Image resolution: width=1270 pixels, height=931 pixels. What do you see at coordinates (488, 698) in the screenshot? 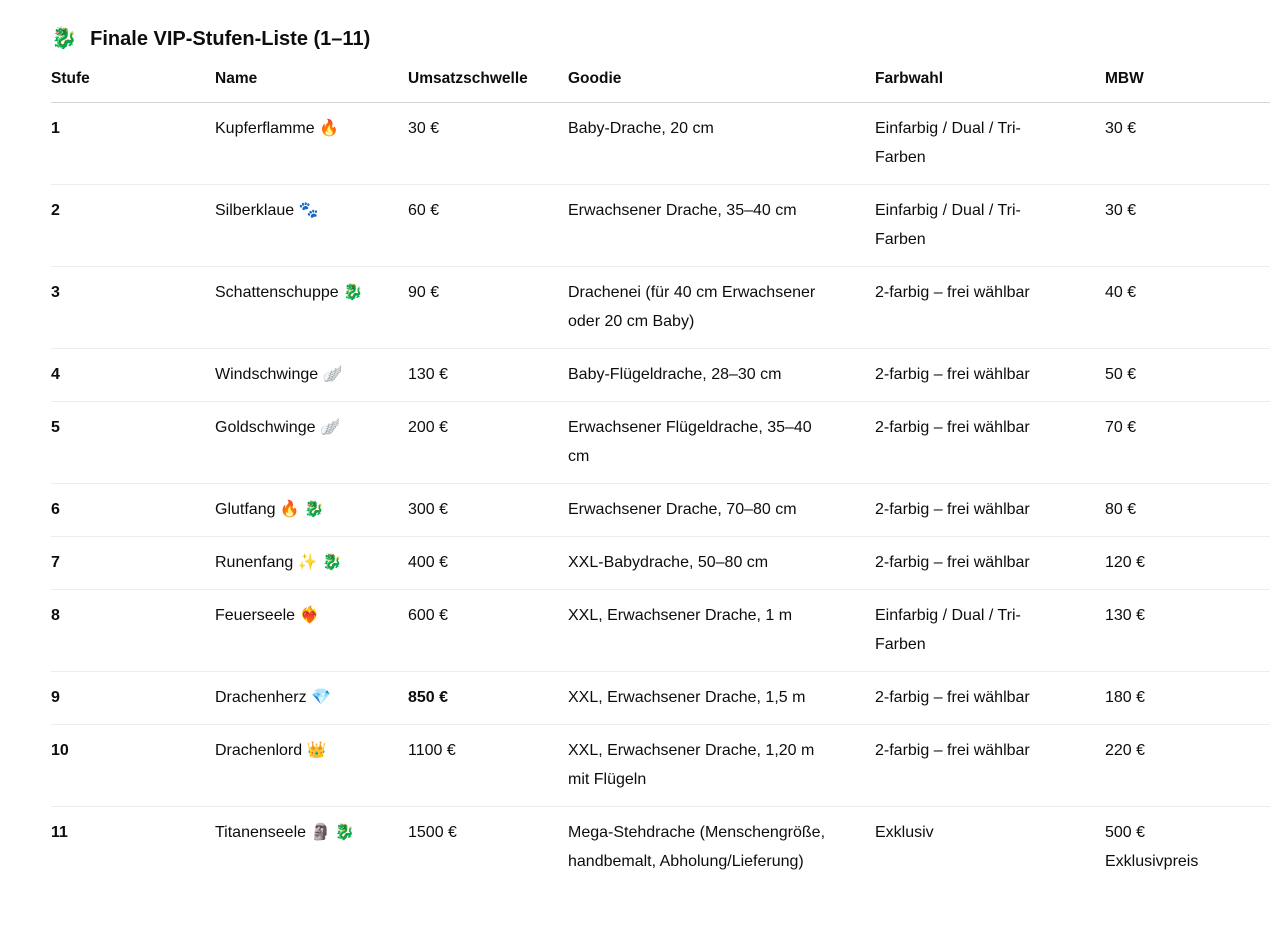
I see `cell-umsatzschwelle: 850 €` at bounding box center [488, 698].